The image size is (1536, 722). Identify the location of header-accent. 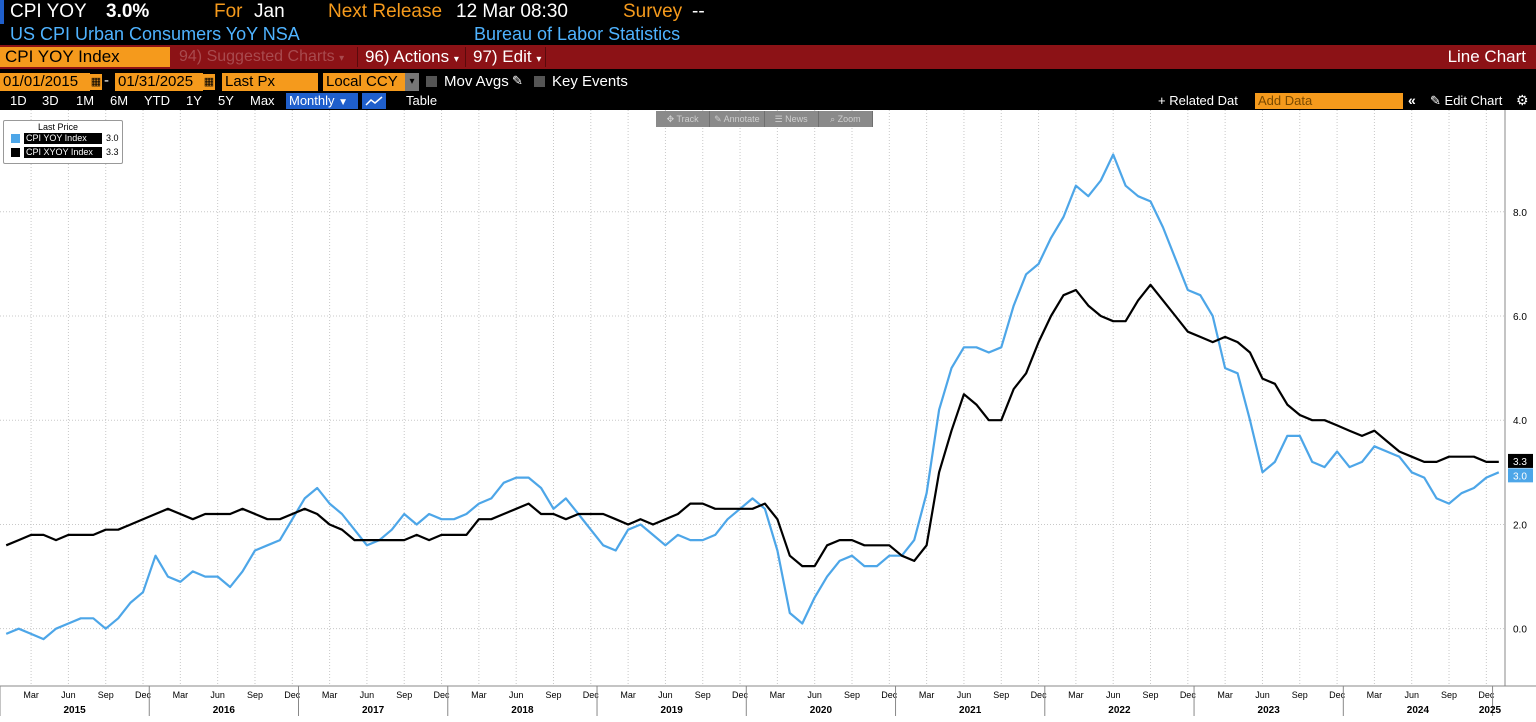
(2, 12).